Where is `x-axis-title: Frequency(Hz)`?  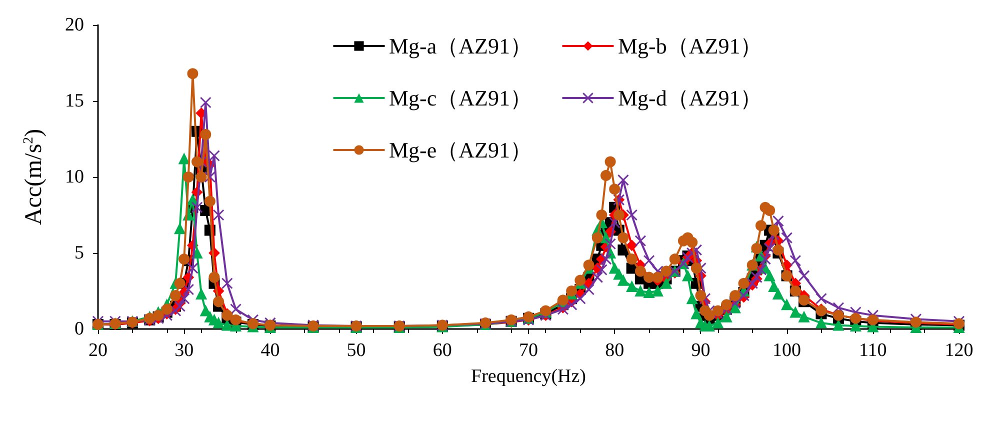 x-axis-title: Frequency(Hz) is located at coordinates (528, 376).